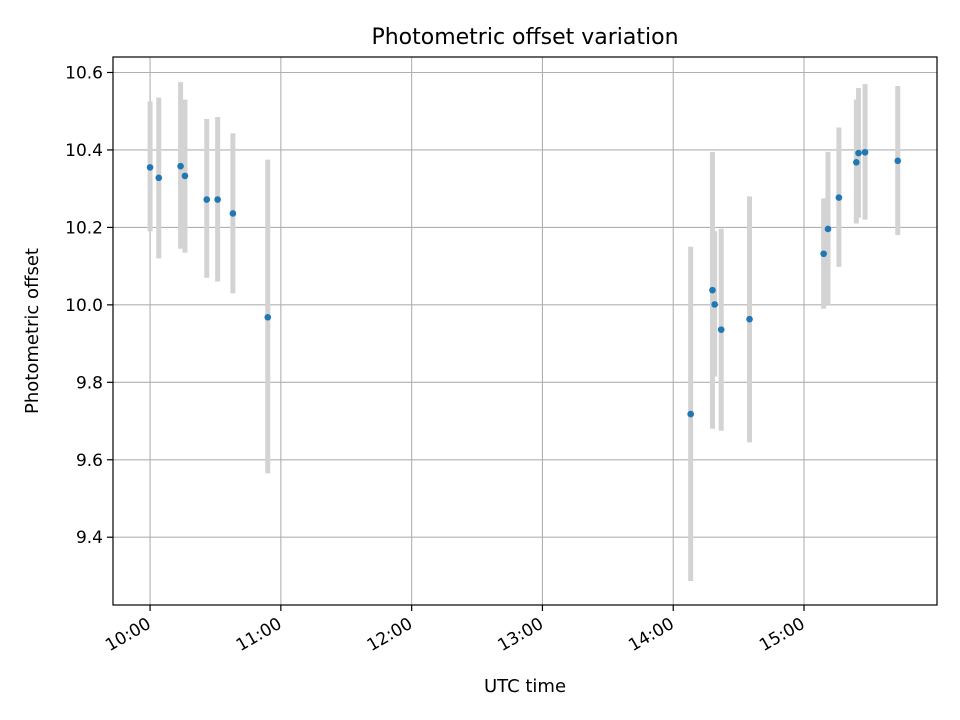 The height and width of the screenshot is (720, 960). Describe the element at coordinates (89, 538) in the screenshot. I see `y-tick-label: 9.4` at that location.